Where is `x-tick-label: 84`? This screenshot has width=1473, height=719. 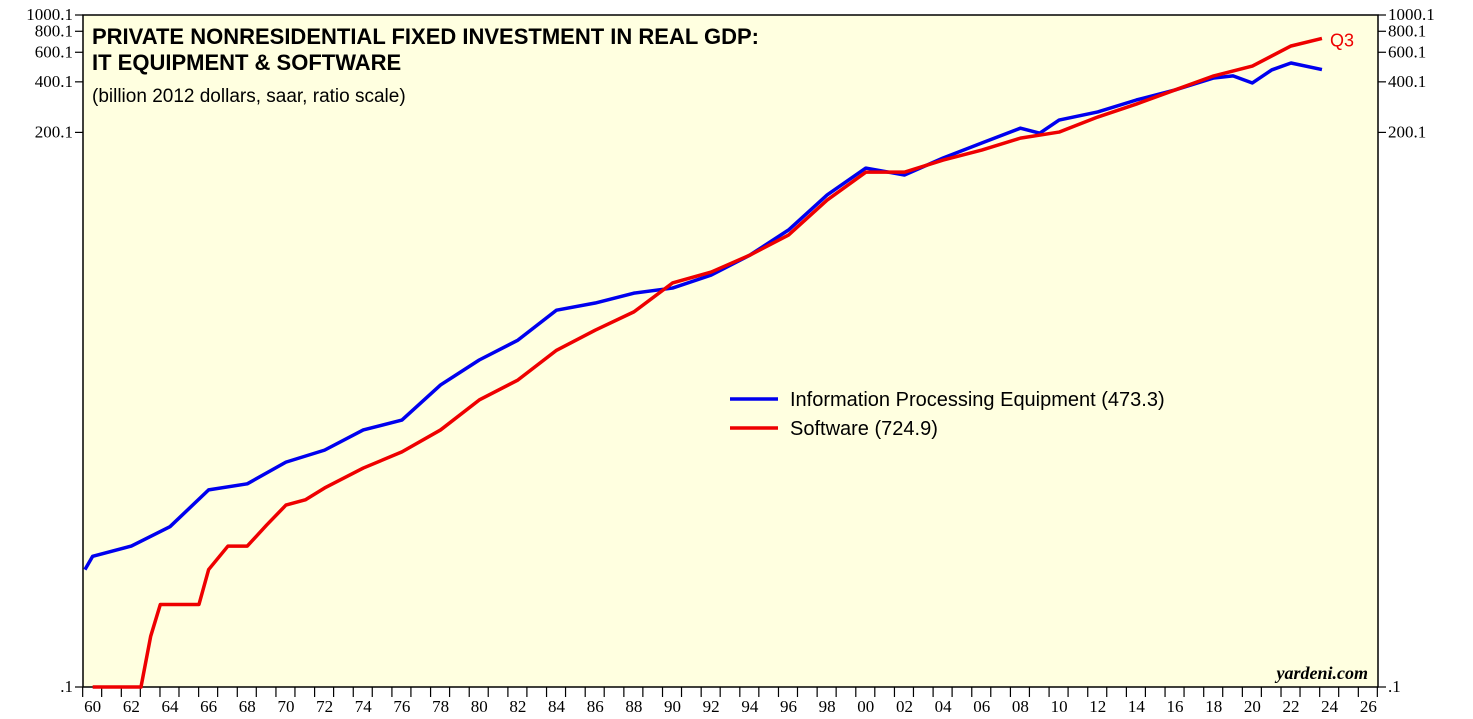
x-tick-label: 84 is located at coordinates (557, 706).